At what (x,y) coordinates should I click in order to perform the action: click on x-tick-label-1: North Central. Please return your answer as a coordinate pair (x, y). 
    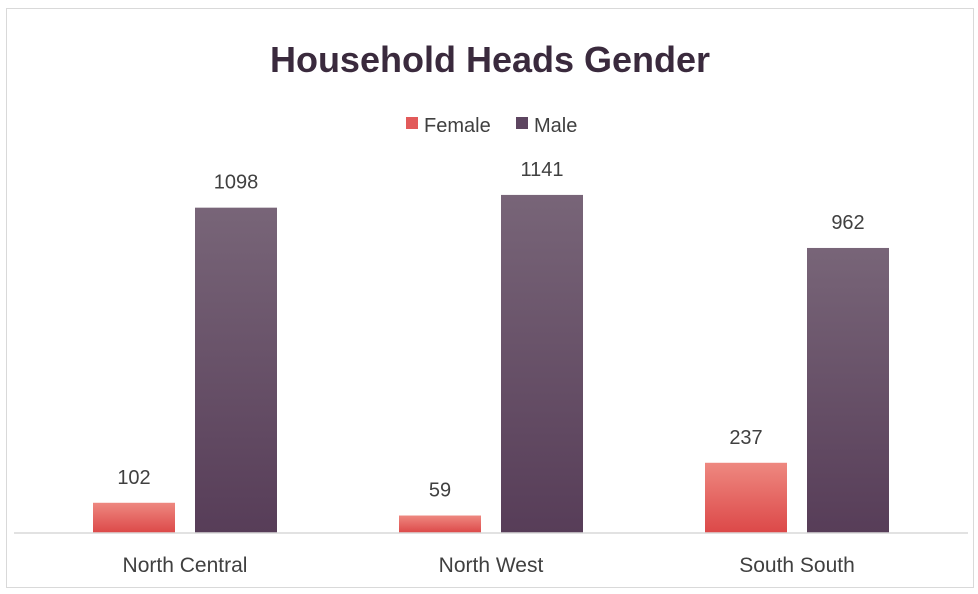
    Looking at the image, I should click on (185, 565).